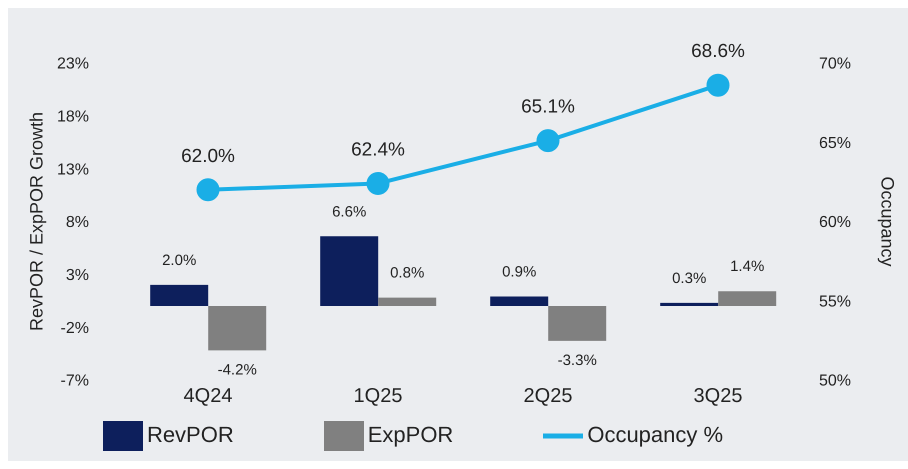 This screenshot has height=469, width=908. Describe the element at coordinates (888, 221) in the screenshot. I see `y2-axis-title: Occupancy` at that location.